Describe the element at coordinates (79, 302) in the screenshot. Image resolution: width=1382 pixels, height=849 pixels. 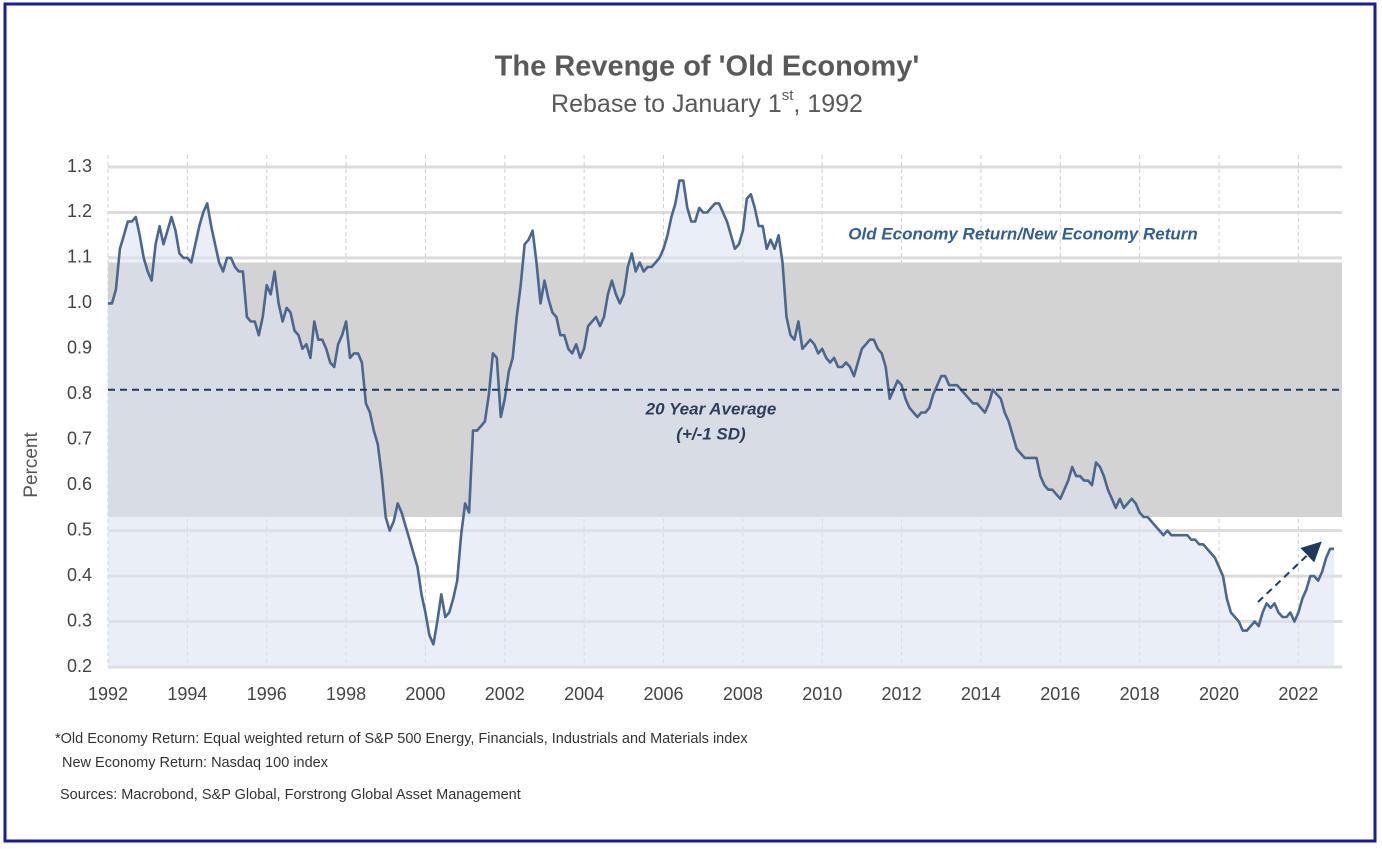
I see `y-tick-label: 1.0` at that location.